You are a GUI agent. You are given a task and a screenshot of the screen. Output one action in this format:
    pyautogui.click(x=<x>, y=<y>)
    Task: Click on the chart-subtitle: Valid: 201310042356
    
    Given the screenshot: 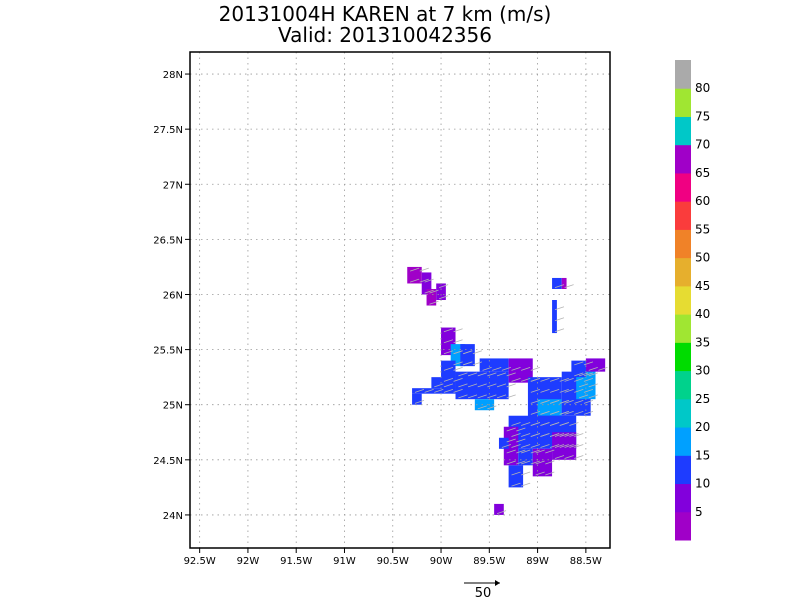 What is the action you would take?
    pyautogui.click(x=385, y=35)
    